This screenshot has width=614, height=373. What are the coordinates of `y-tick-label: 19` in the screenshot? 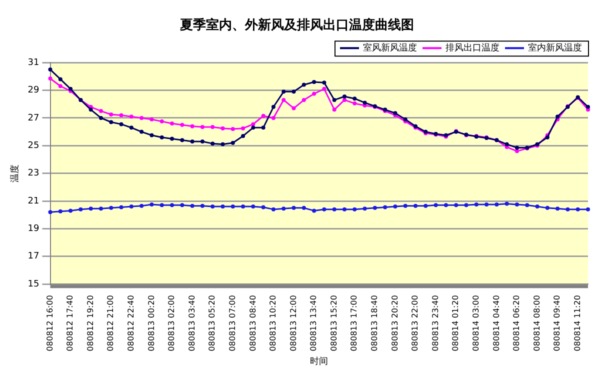 It's located at (34, 229).